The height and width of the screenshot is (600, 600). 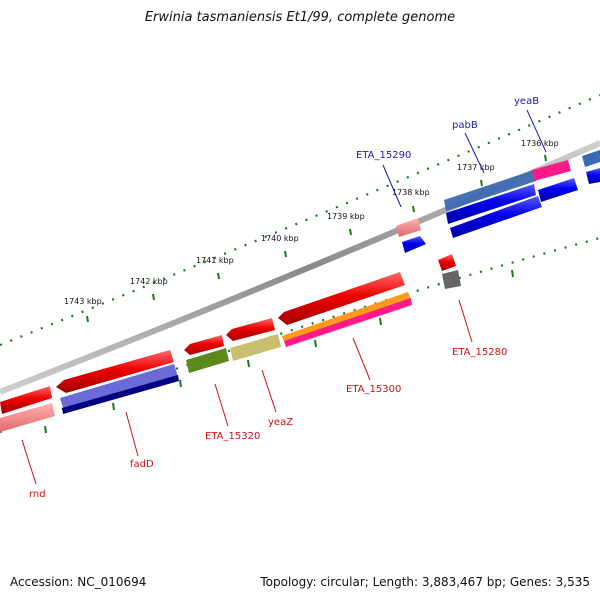 I want to click on gene-yeaZ-lower, so click(x=255, y=347).